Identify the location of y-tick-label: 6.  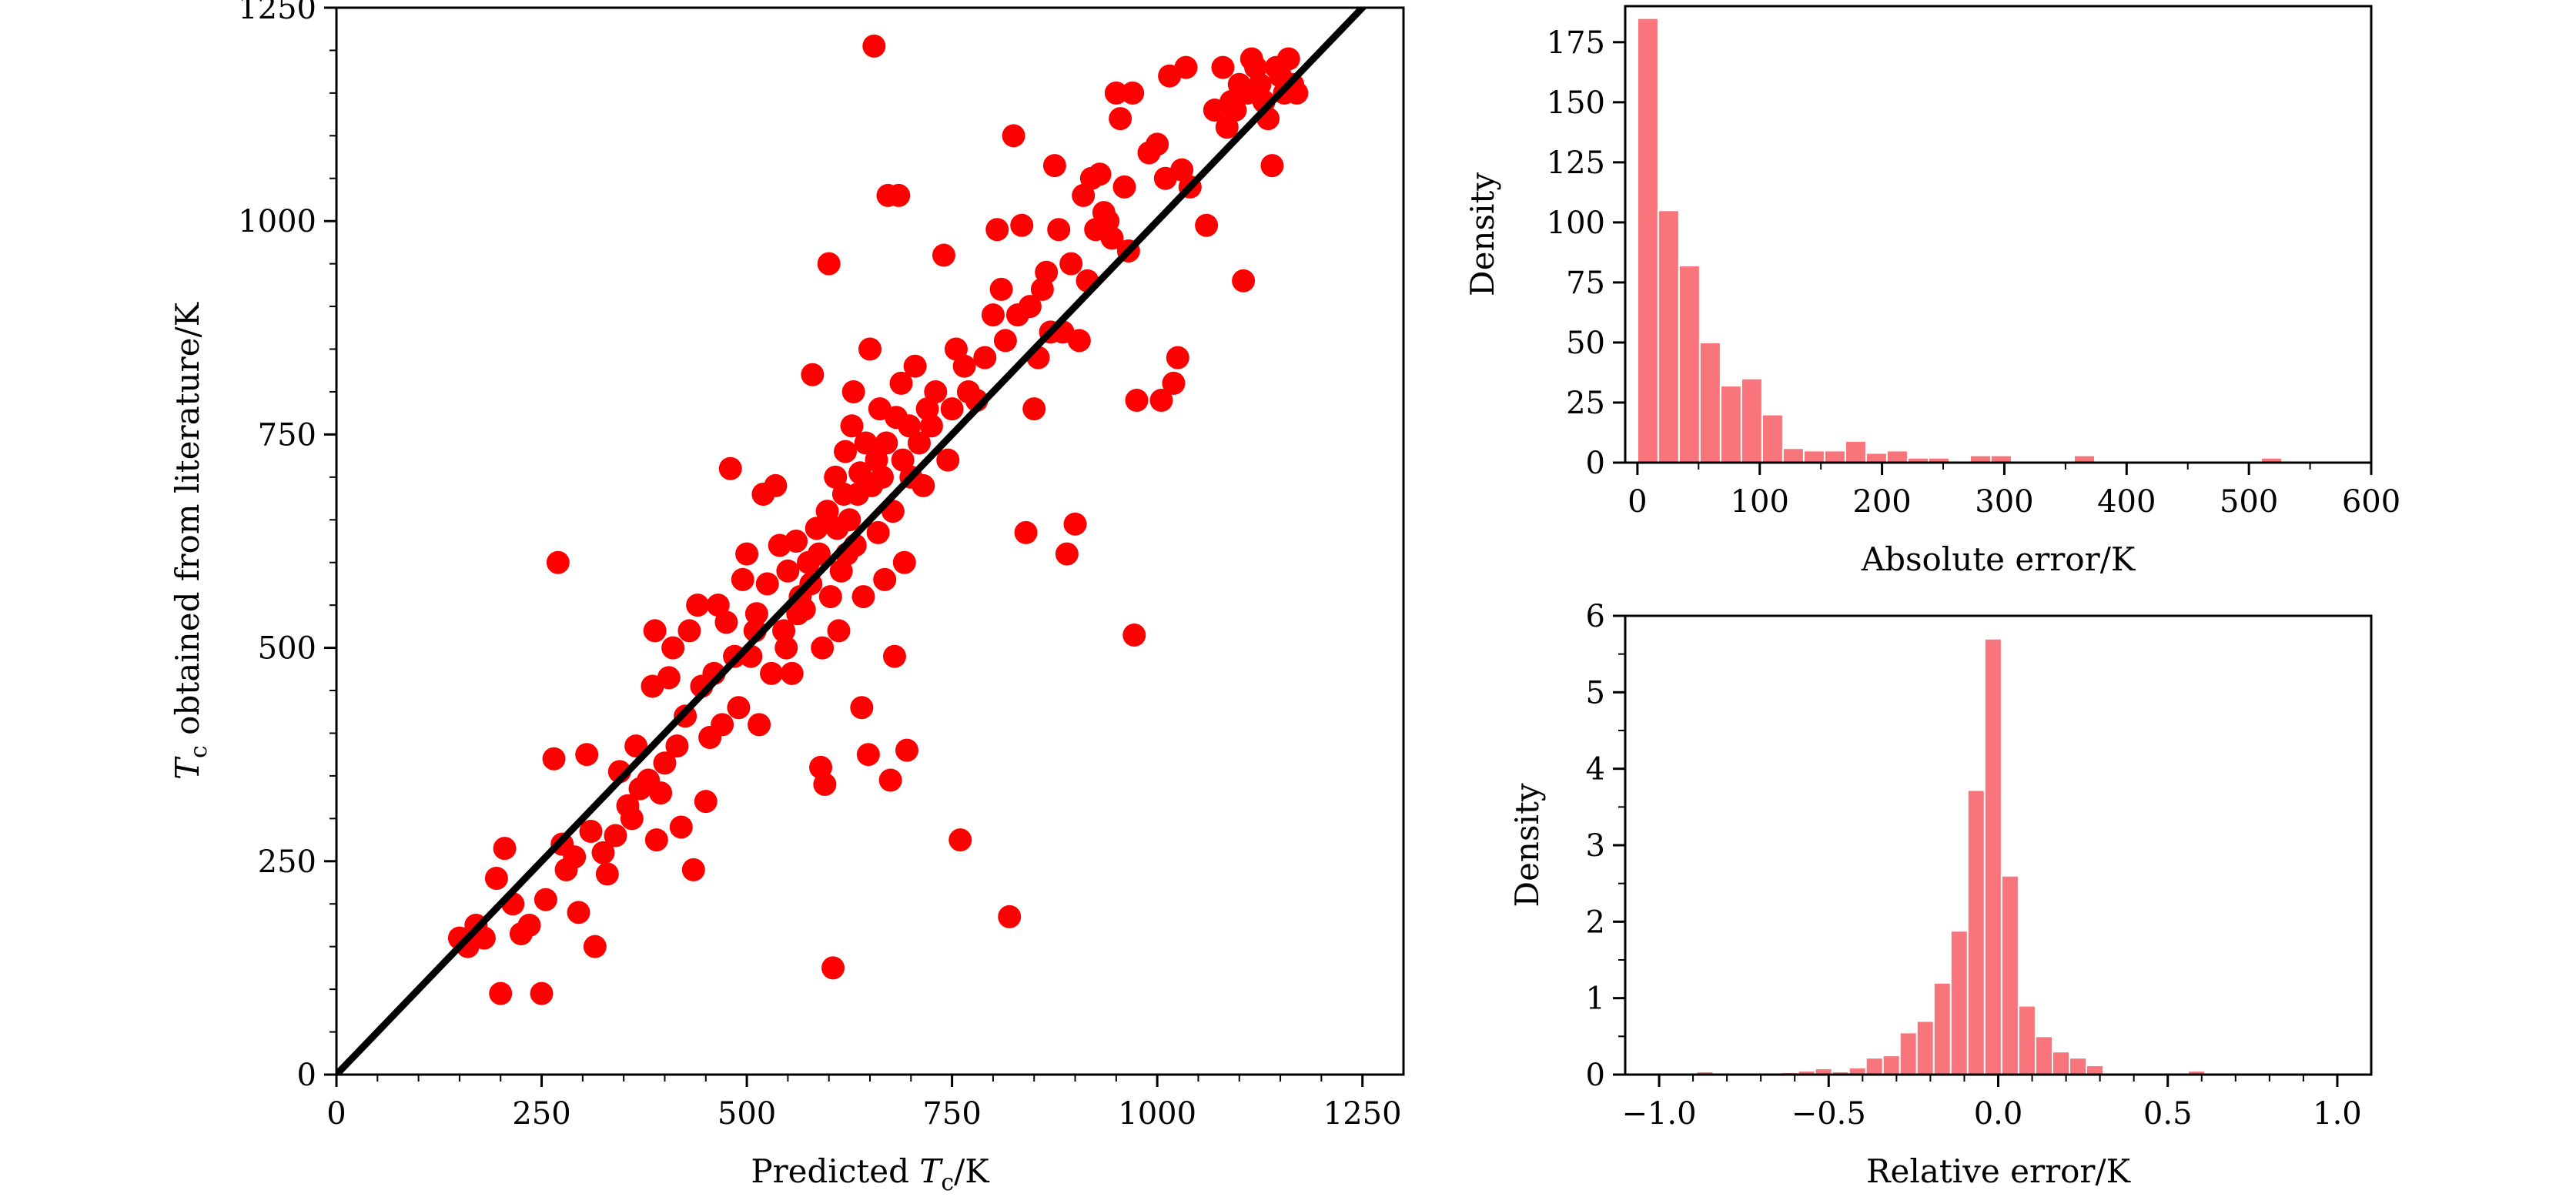
(1596, 617).